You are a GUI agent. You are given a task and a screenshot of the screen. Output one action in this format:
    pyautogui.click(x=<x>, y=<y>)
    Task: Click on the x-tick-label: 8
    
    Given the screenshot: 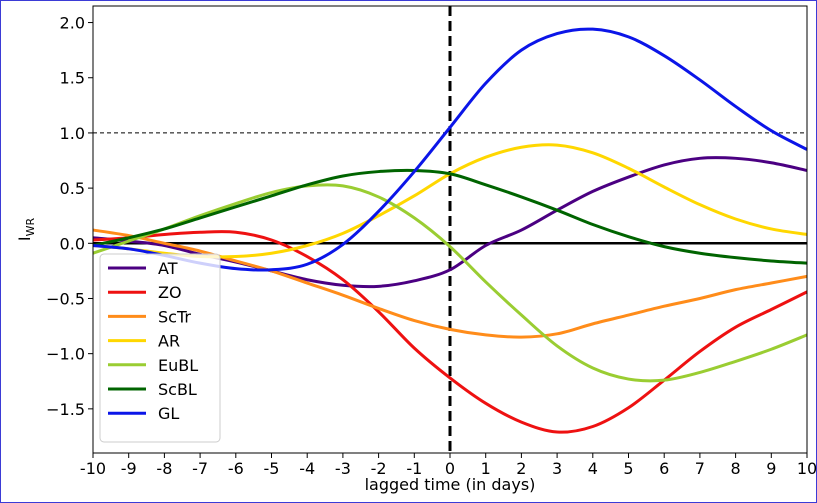 What is the action you would take?
    pyautogui.click(x=736, y=468)
    